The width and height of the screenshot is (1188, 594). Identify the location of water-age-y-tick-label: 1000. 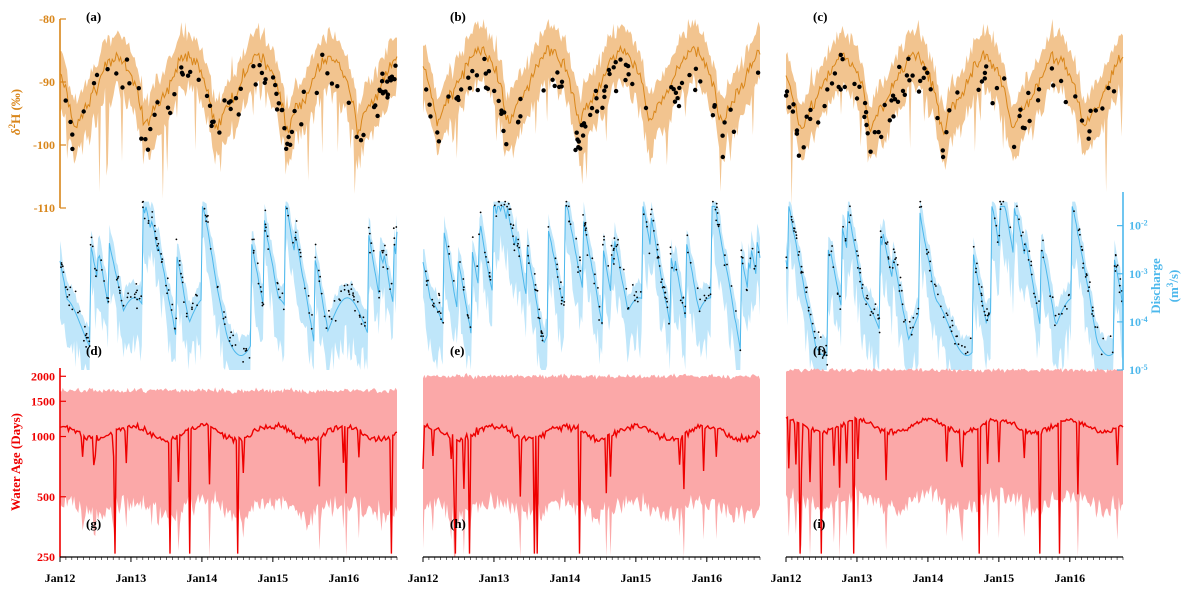
(43, 437).